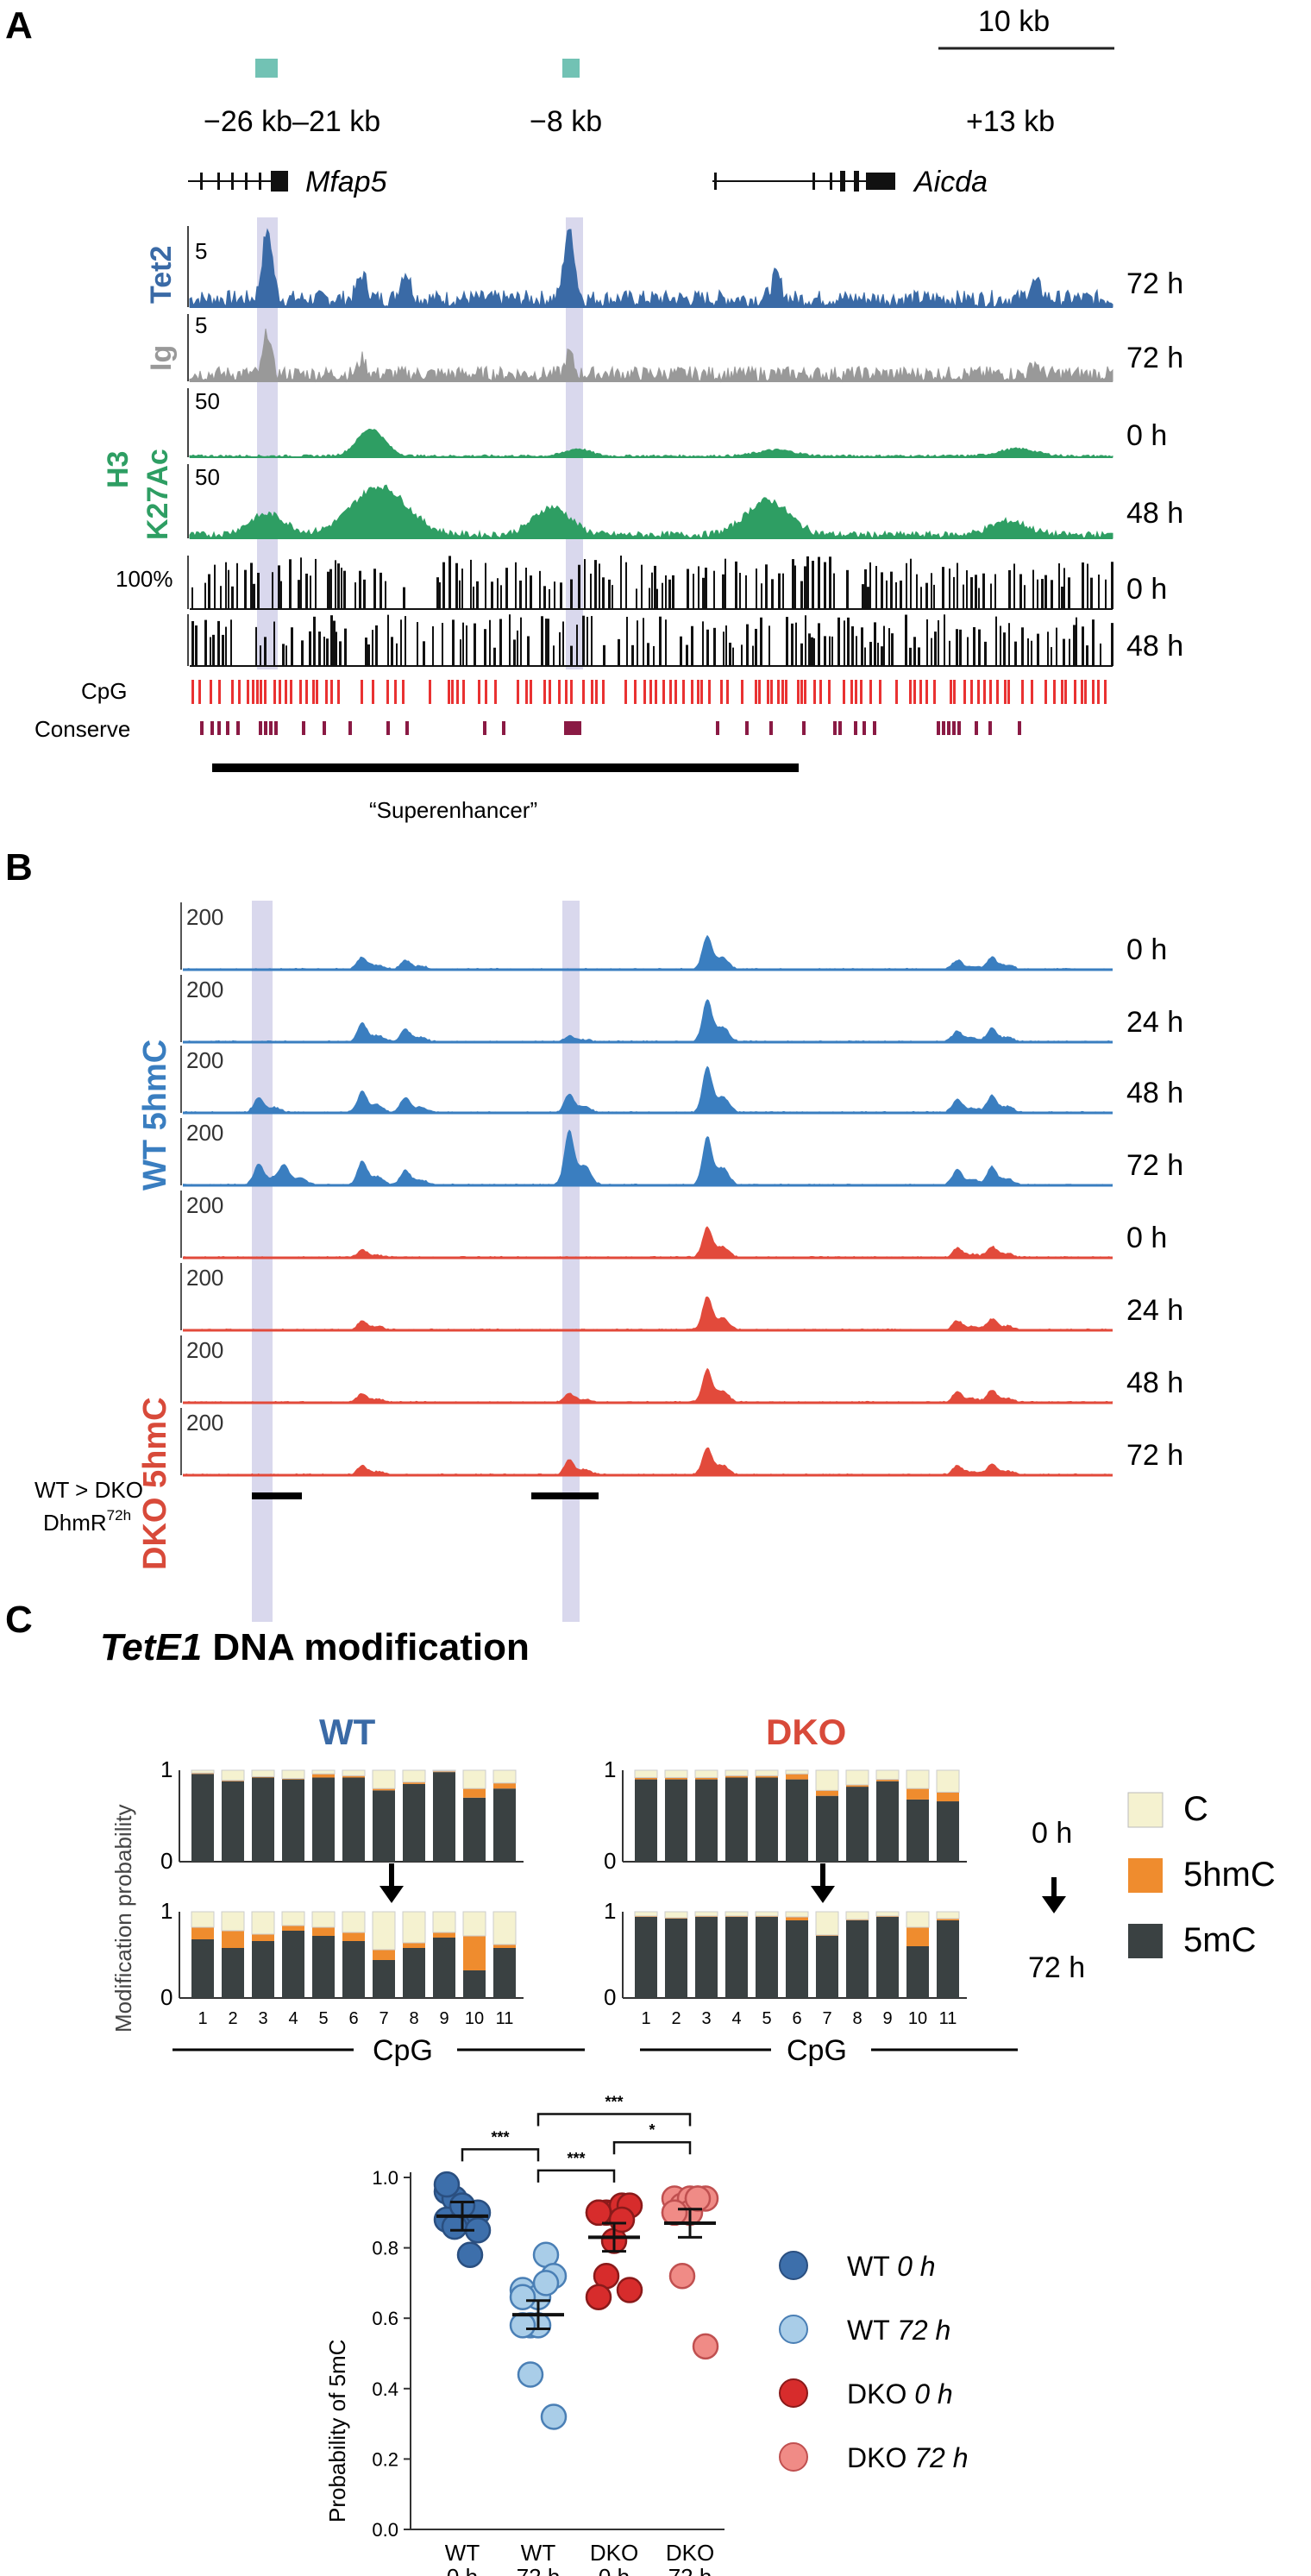  Describe the element at coordinates (538, 2553) in the screenshot. I see `scatter-xtick-label: WT` at that location.